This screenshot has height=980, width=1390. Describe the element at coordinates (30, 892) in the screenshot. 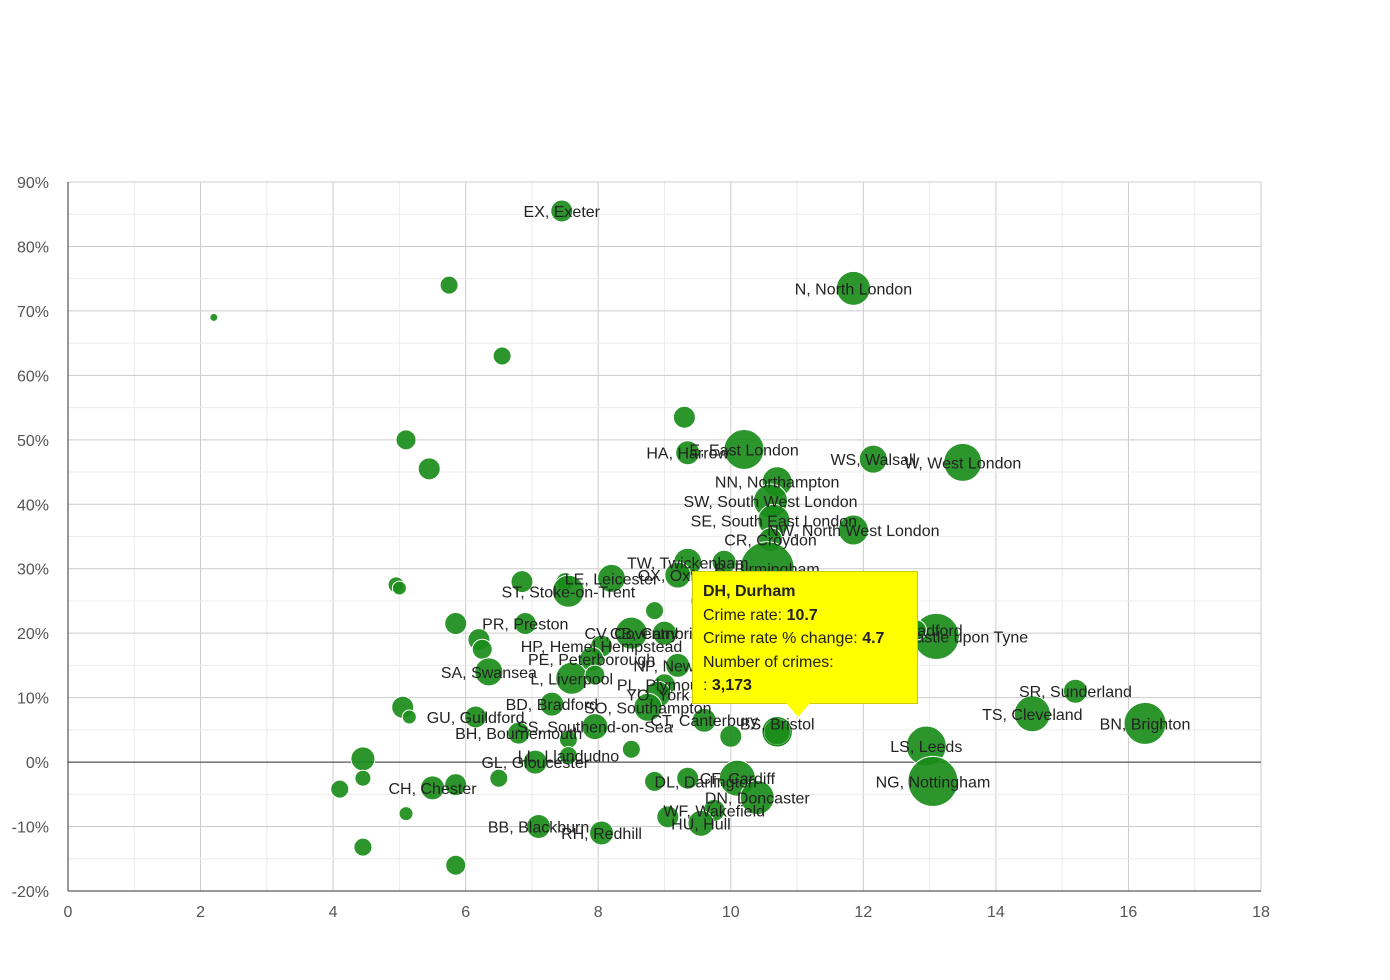

I see `y-tick-label: -20%` at that location.